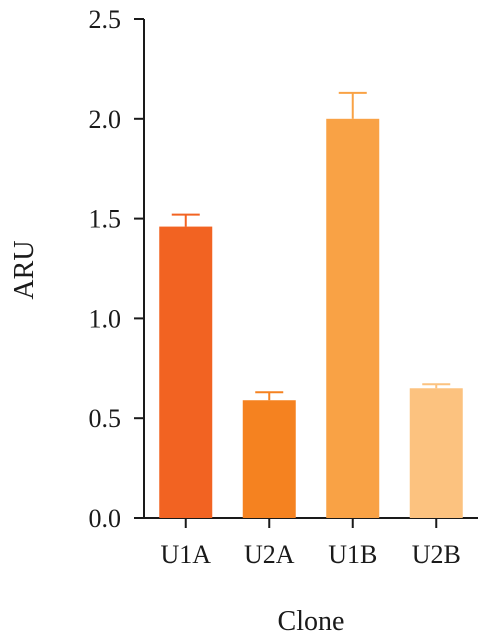  Describe the element at coordinates (105, 119) in the screenshot. I see `y-tick-label: 2.0` at that location.